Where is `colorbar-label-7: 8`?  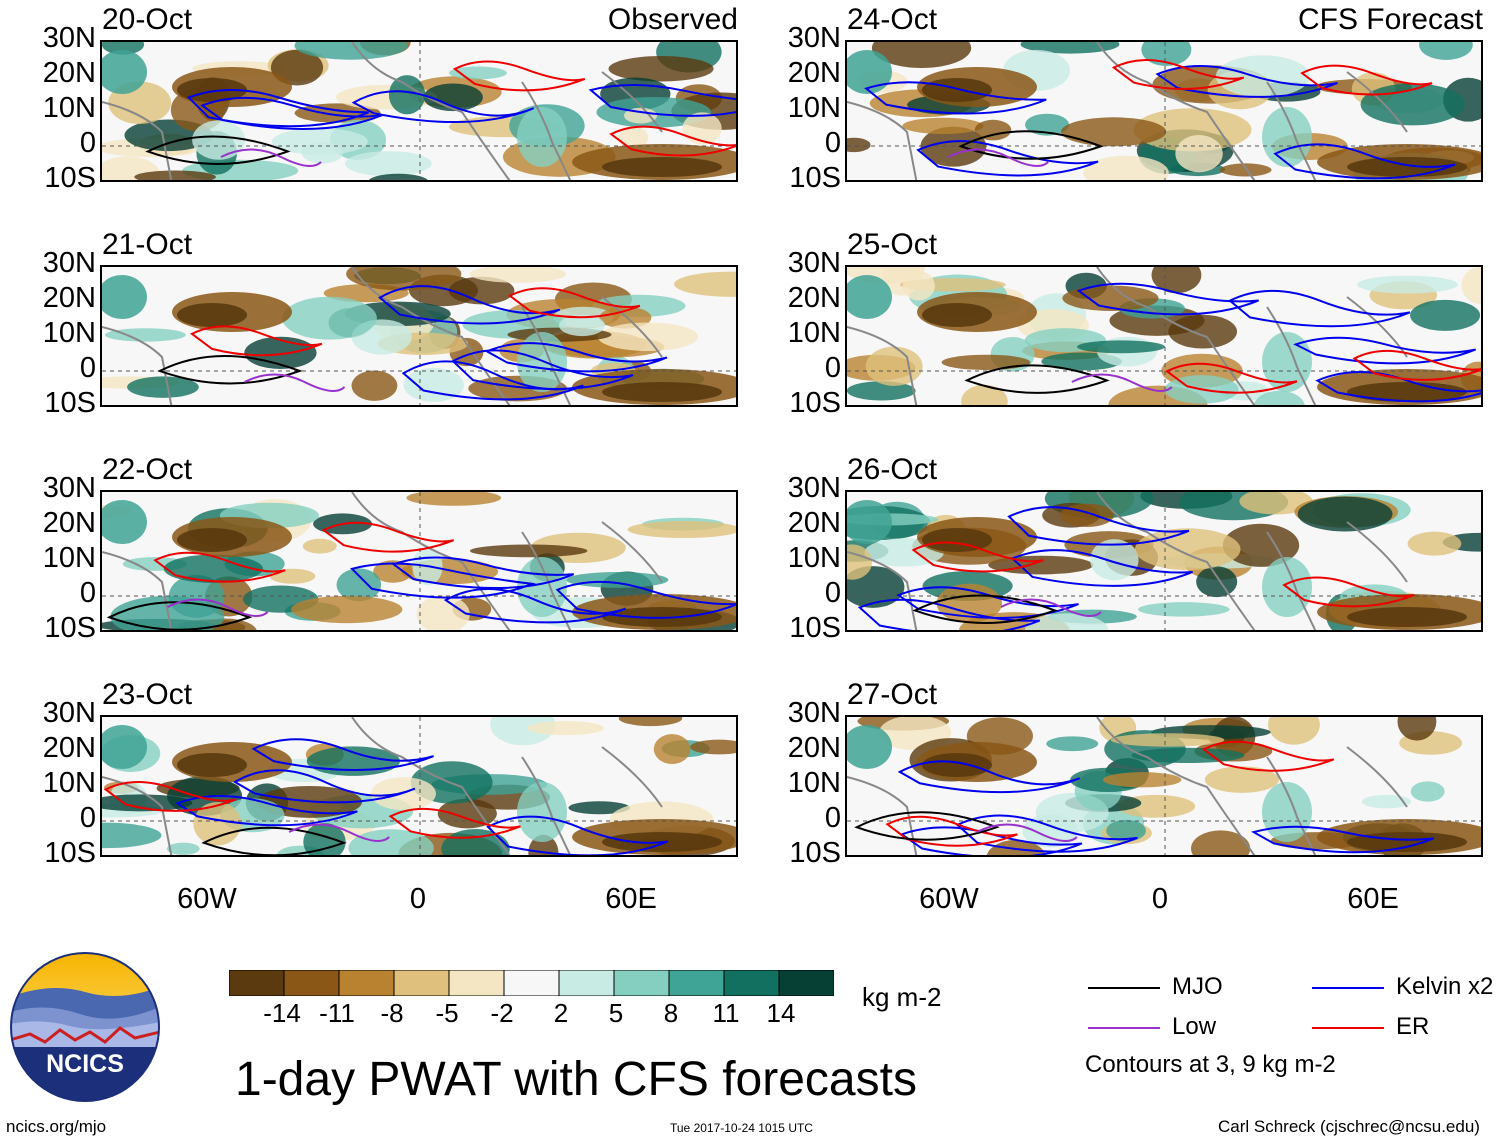
colorbar-label-7: 8 is located at coordinates (671, 1013).